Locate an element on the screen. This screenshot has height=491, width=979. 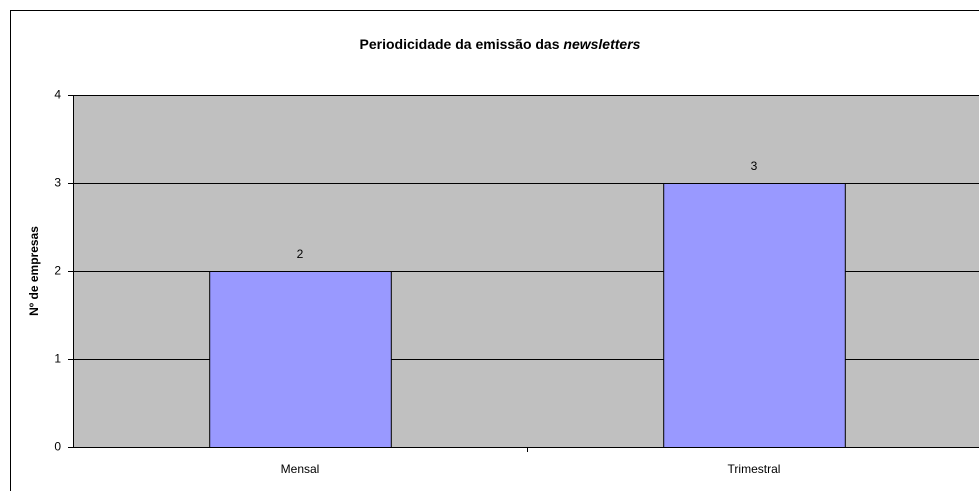
chart-title: Periodicidade da emissão das newsletters is located at coordinates (500, 44).